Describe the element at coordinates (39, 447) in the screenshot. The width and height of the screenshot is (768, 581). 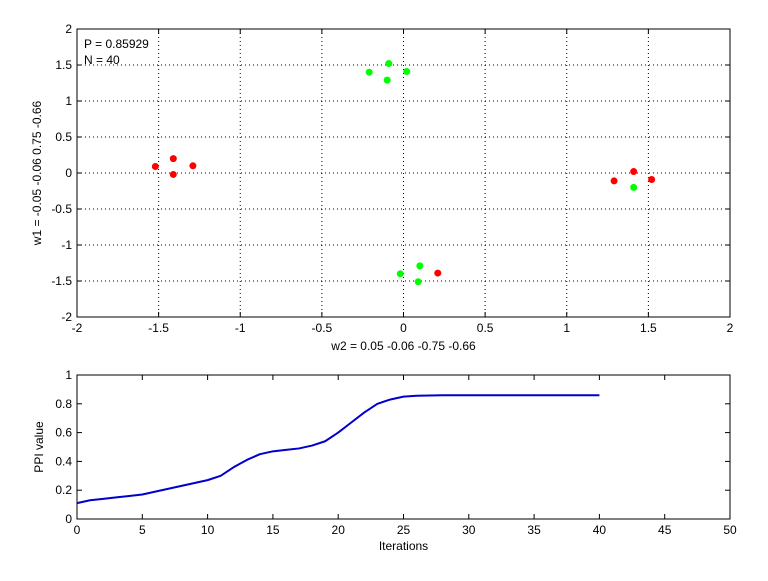
I see `y-axis-label: PPI value` at that location.